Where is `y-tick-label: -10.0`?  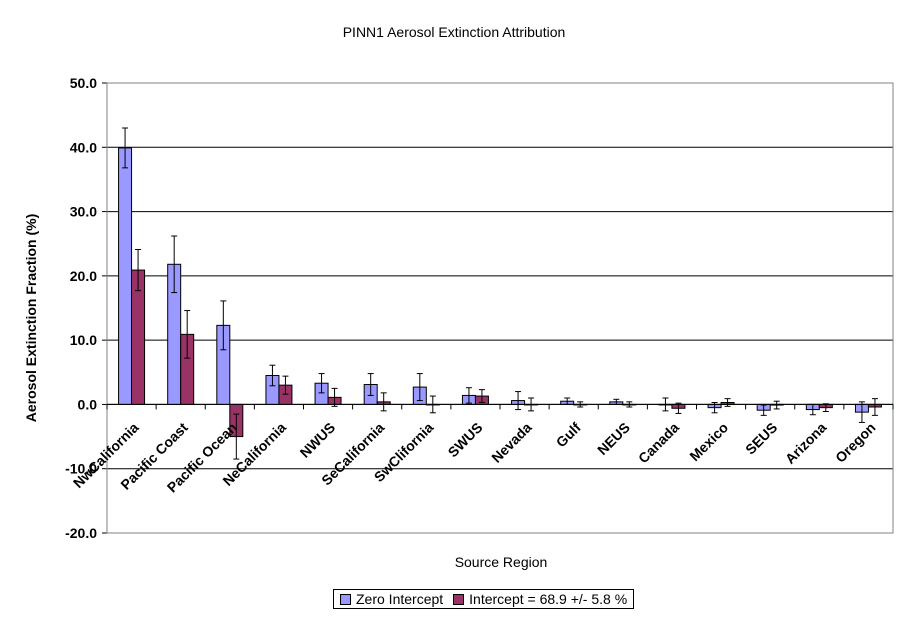 y-tick-label: -10.0 is located at coordinates (81, 469).